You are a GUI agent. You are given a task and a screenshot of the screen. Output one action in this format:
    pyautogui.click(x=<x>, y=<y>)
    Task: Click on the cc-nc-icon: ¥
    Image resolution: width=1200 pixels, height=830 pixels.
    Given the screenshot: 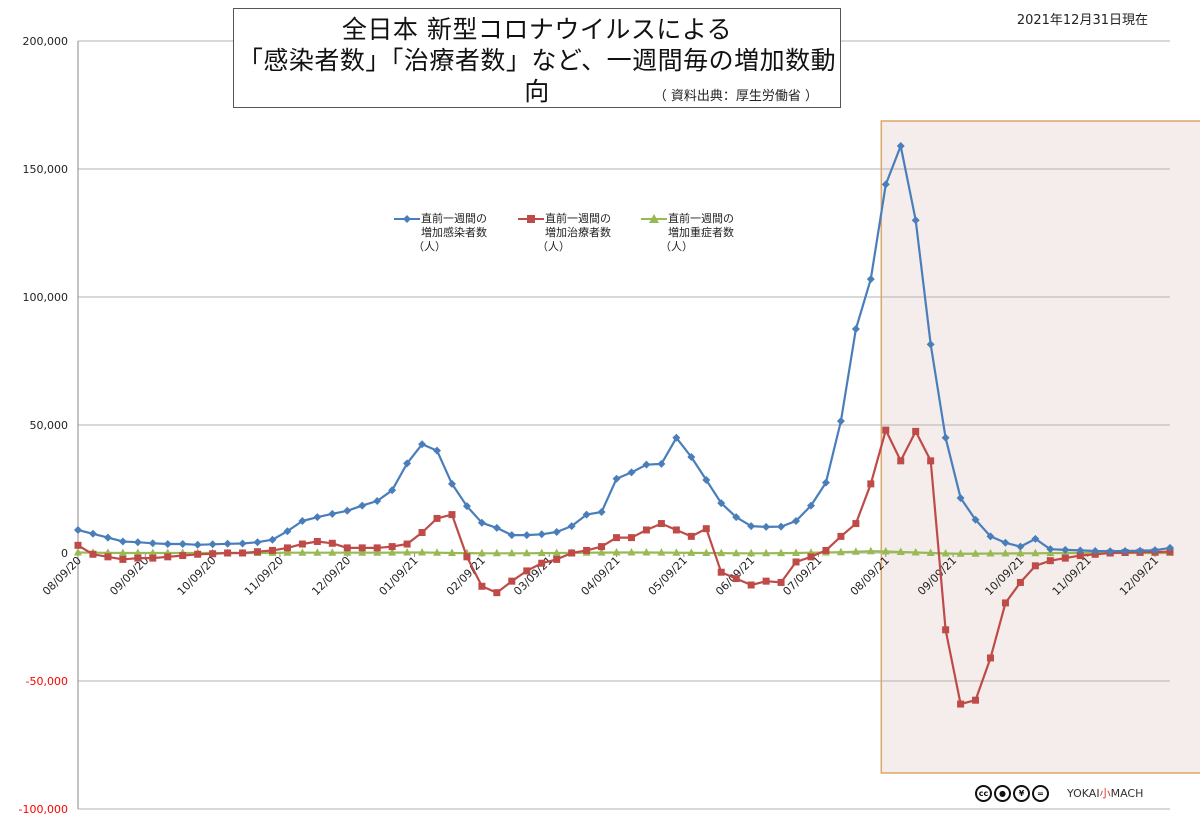 What is the action you would take?
    pyautogui.click(x=1021, y=793)
    